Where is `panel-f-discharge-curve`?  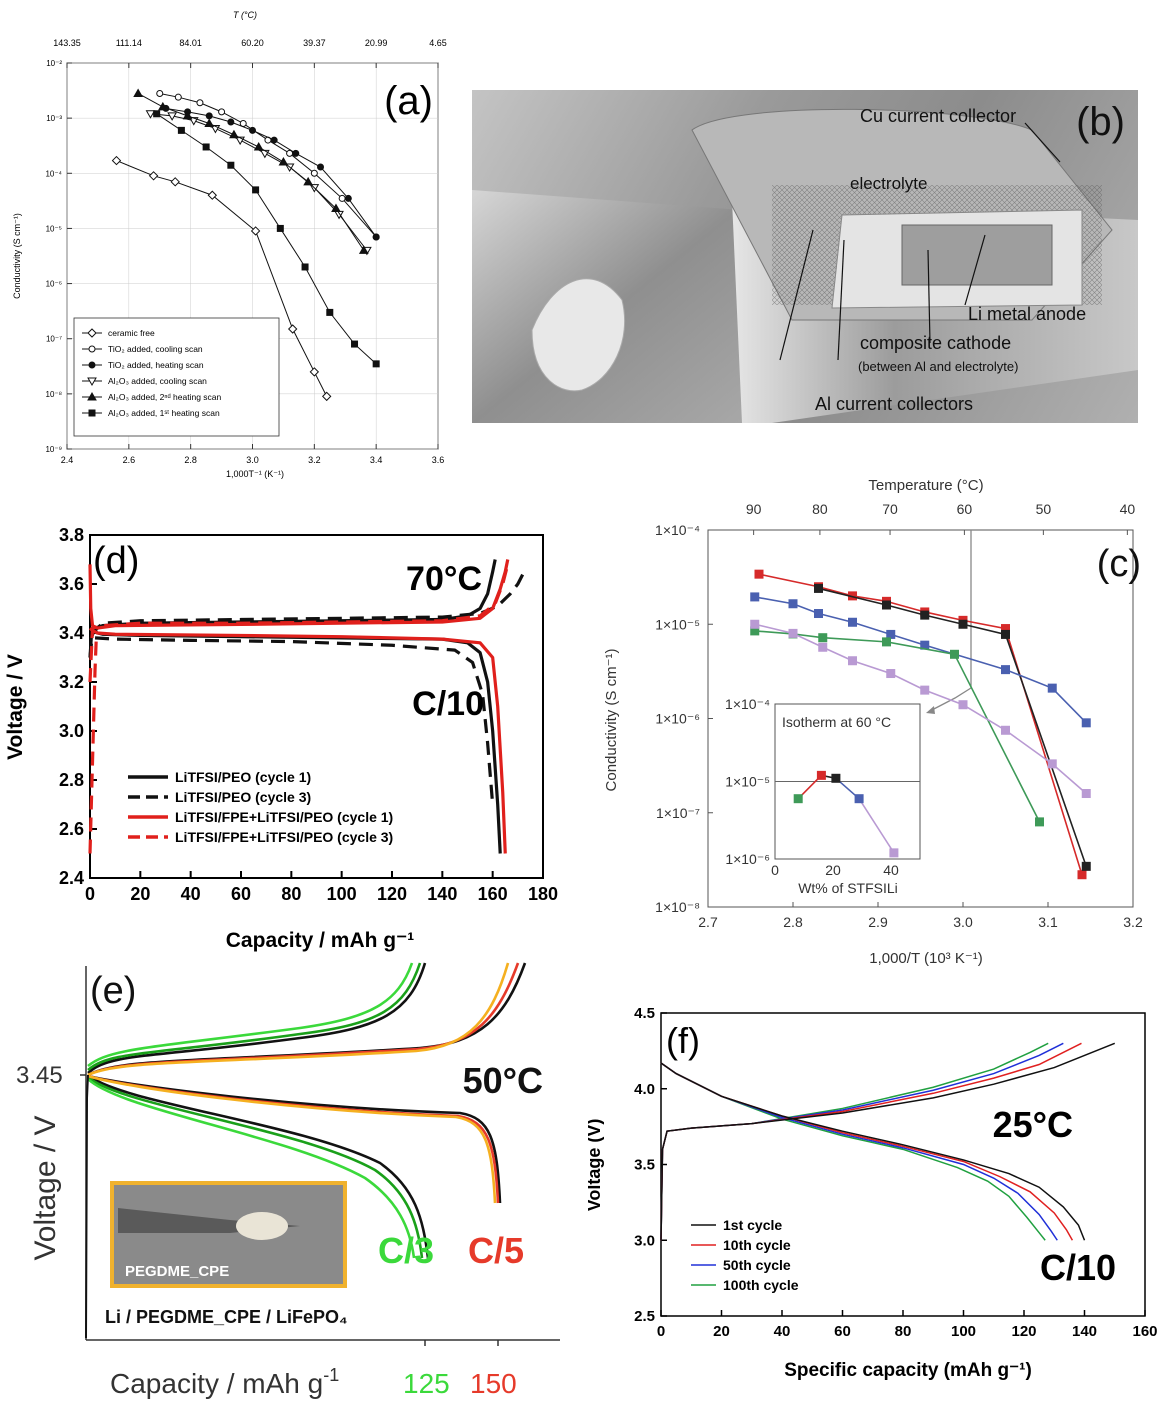
panel-f-discharge-curve is located at coordinates (873, 1151).